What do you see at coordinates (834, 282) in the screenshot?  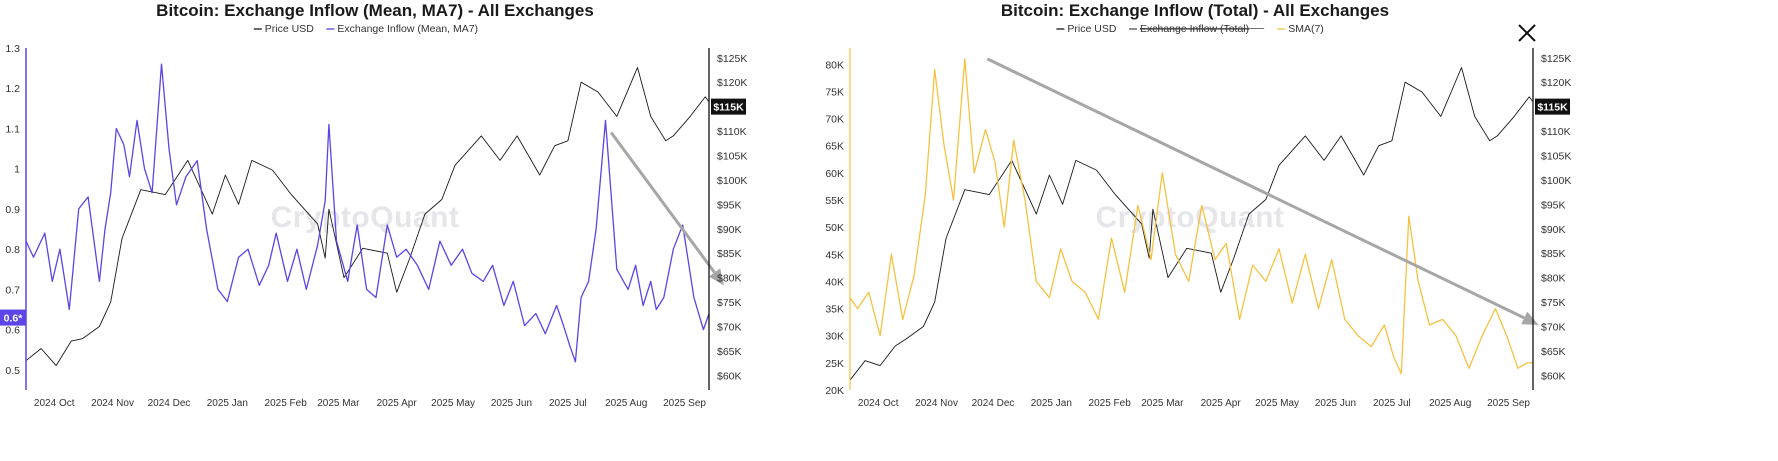 I see `y-left-tick-label: 40K` at bounding box center [834, 282].